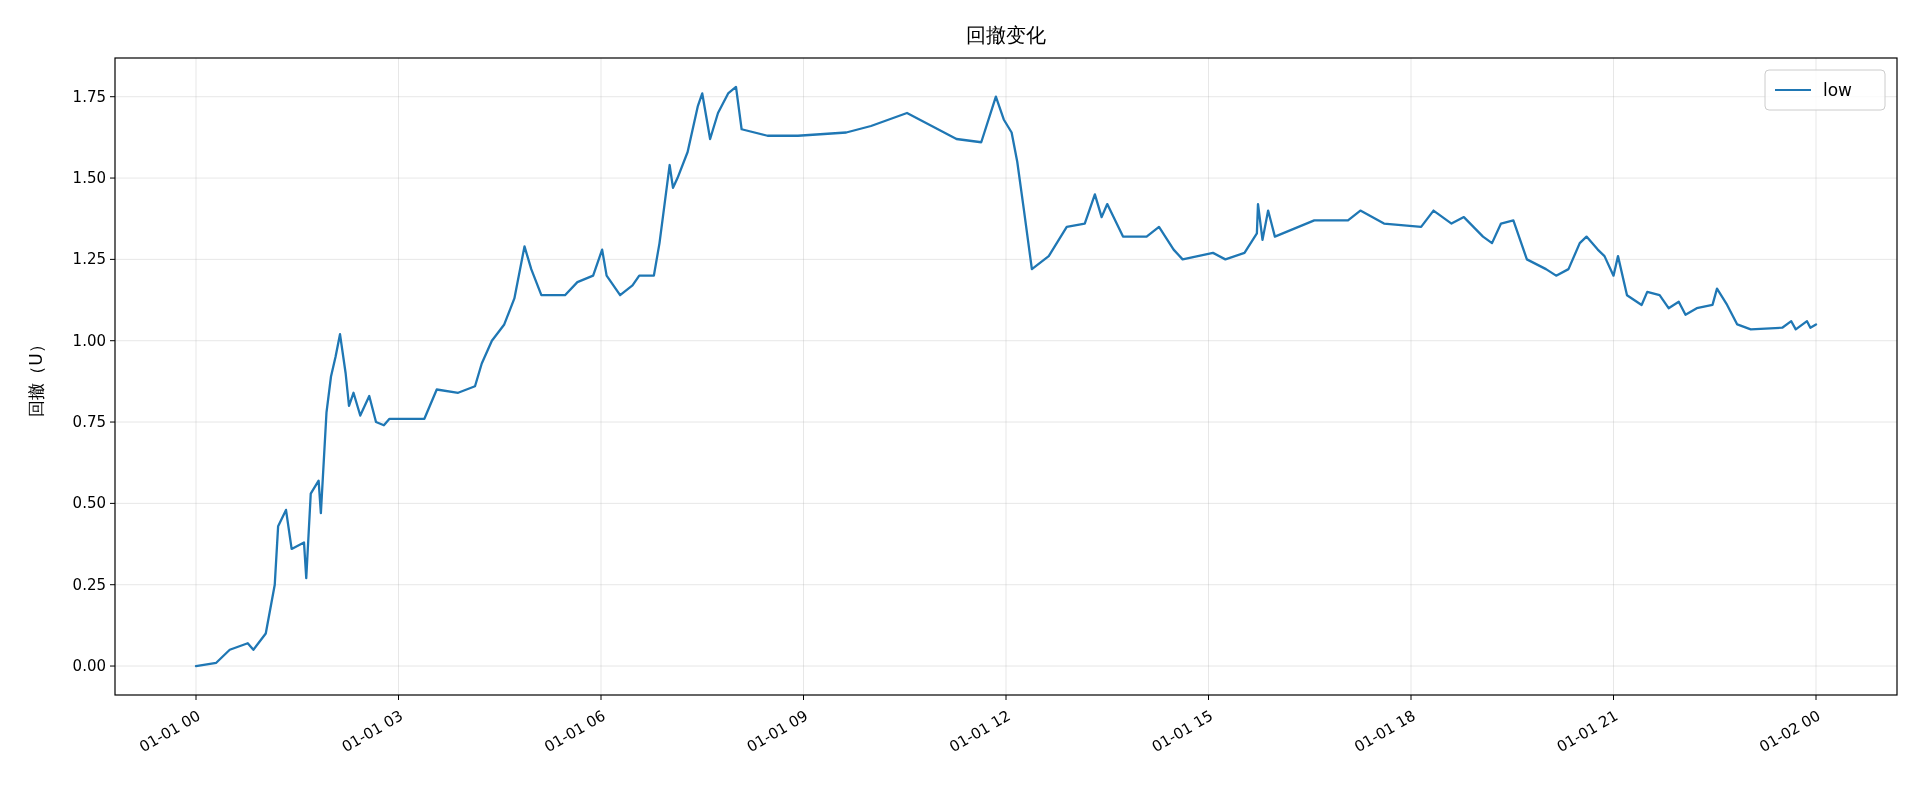 The image size is (1920, 800). Describe the element at coordinates (89, 503) in the screenshot. I see `y-tick-label: 0.50` at that location.